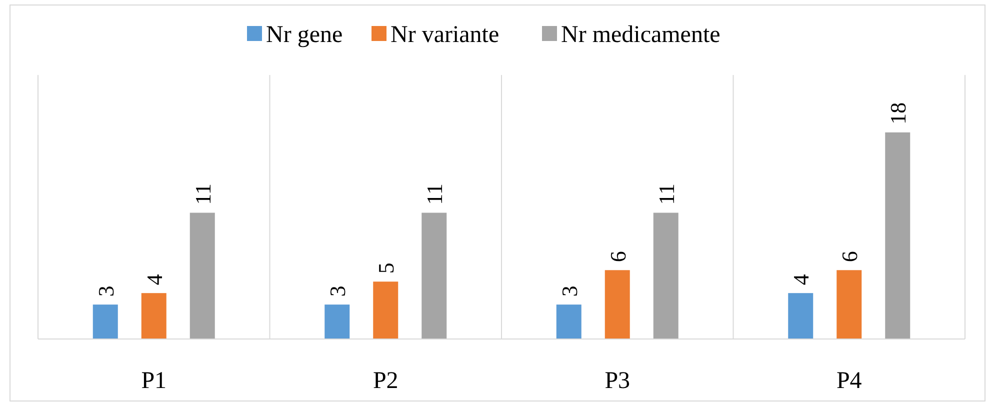 The image size is (994, 405). What do you see at coordinates (445, 35) in the screenshot?
I see `legend-label: Nr variante` at bounding box center [445, 35].